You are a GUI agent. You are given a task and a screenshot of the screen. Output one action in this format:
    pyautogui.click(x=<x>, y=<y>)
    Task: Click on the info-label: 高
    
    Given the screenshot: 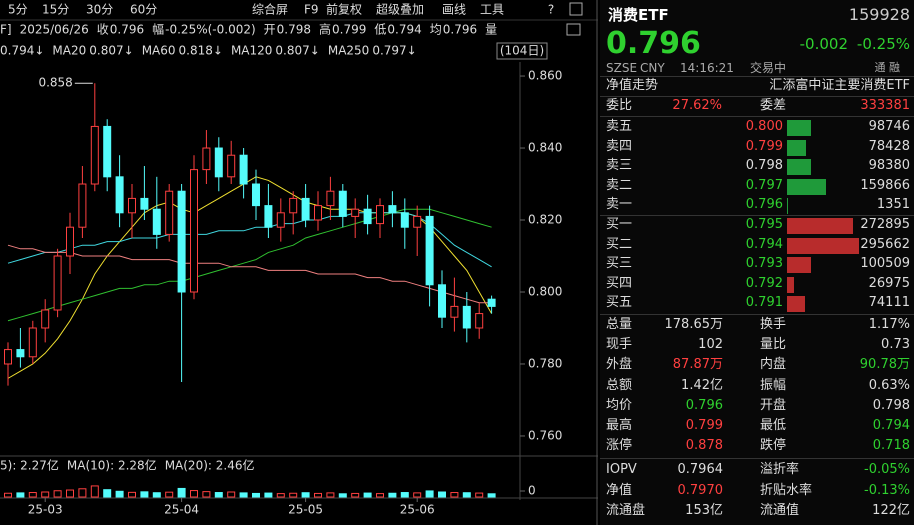 What is the action you would take?
    pyautogui.click(x=325, y=29)
    